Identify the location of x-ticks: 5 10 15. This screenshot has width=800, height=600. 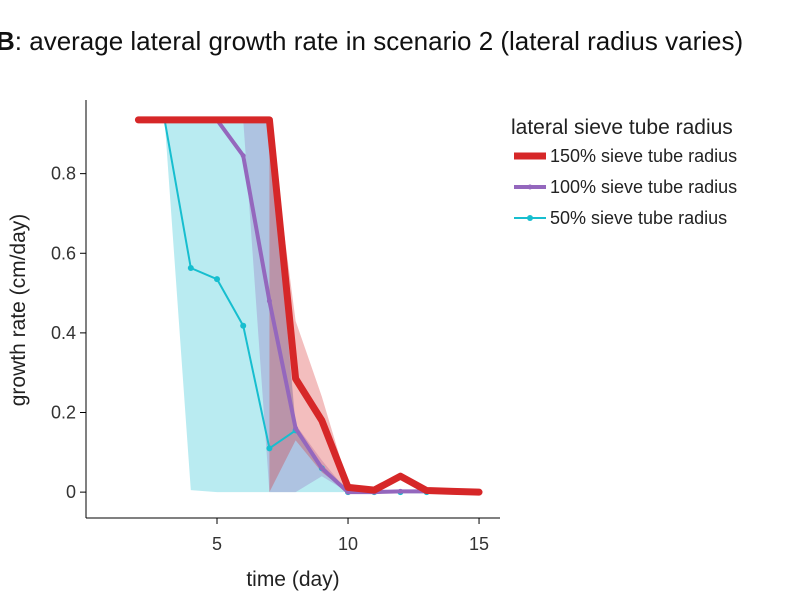
(350, 536).